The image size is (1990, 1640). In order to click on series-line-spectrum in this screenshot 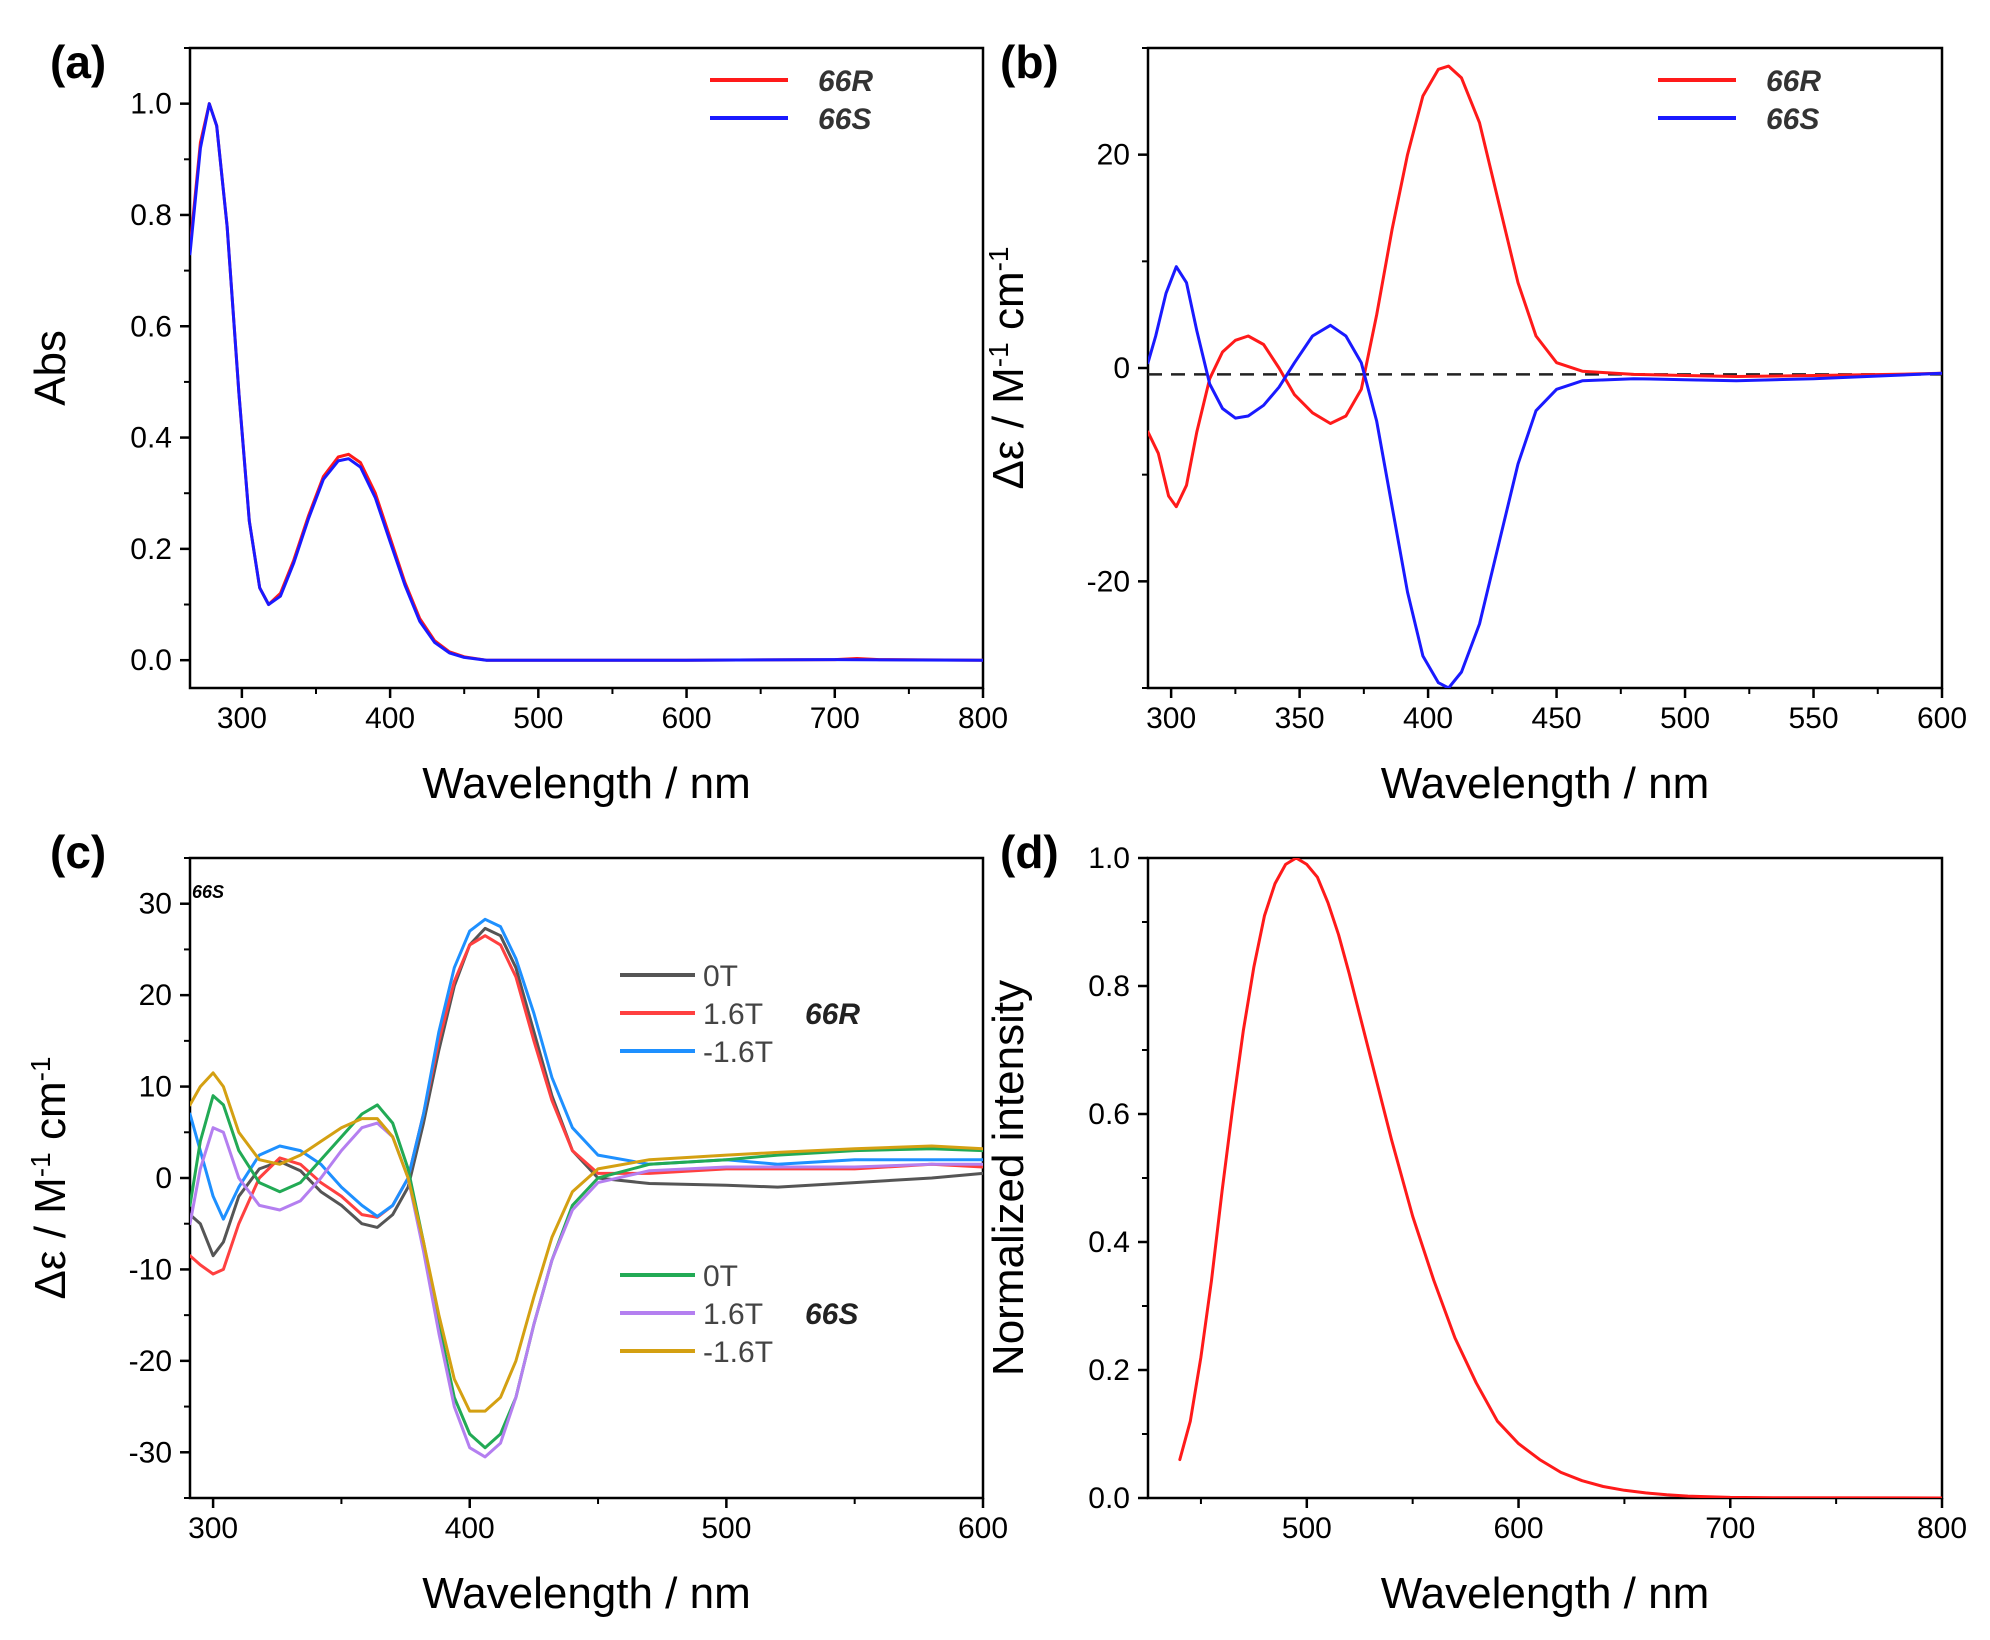, I will do `click(1560, 1178)`.